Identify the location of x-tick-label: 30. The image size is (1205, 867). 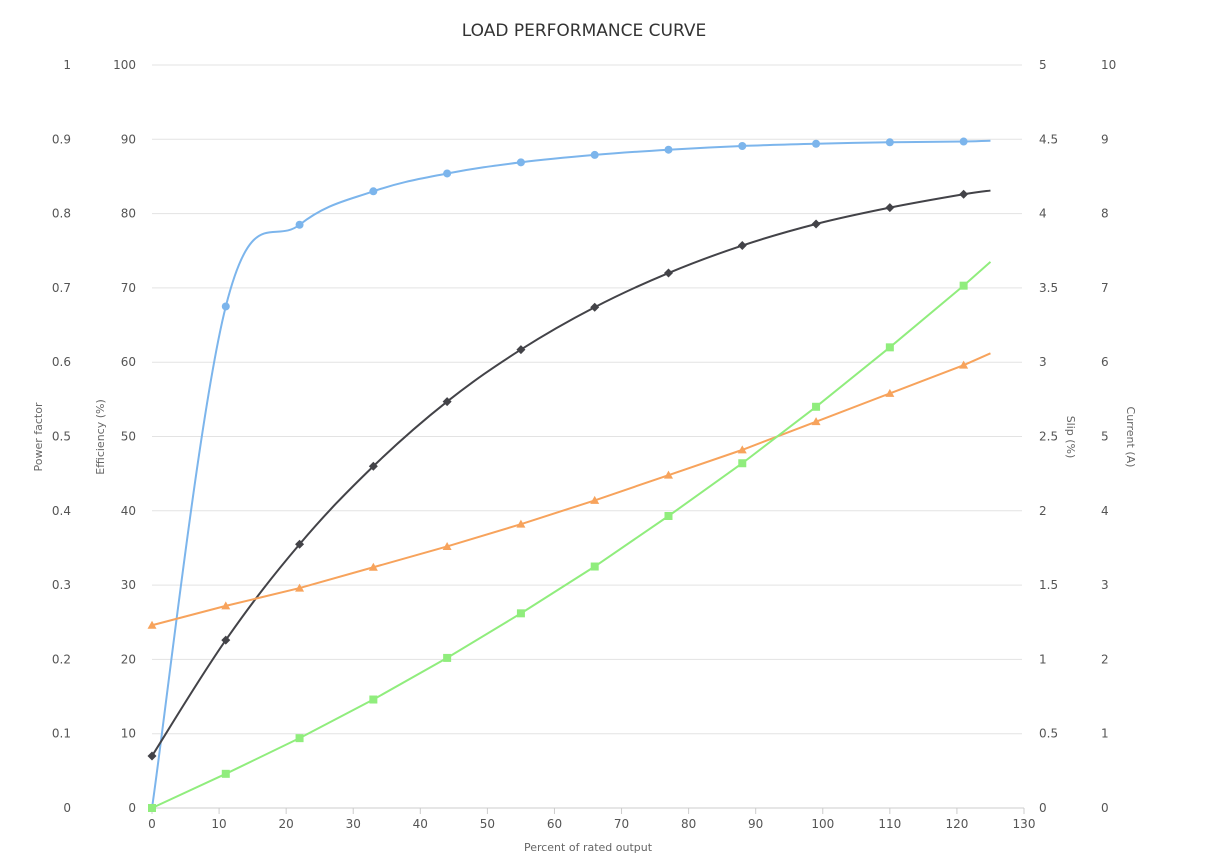
(353, 824).